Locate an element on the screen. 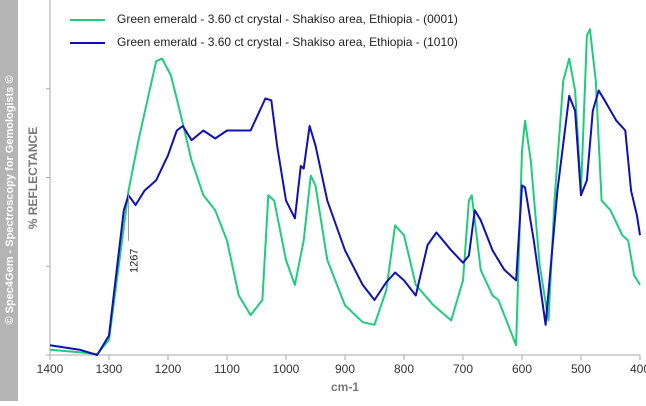  y-axis-label: % REFLECTANCE is located at coordinates (33, 178).